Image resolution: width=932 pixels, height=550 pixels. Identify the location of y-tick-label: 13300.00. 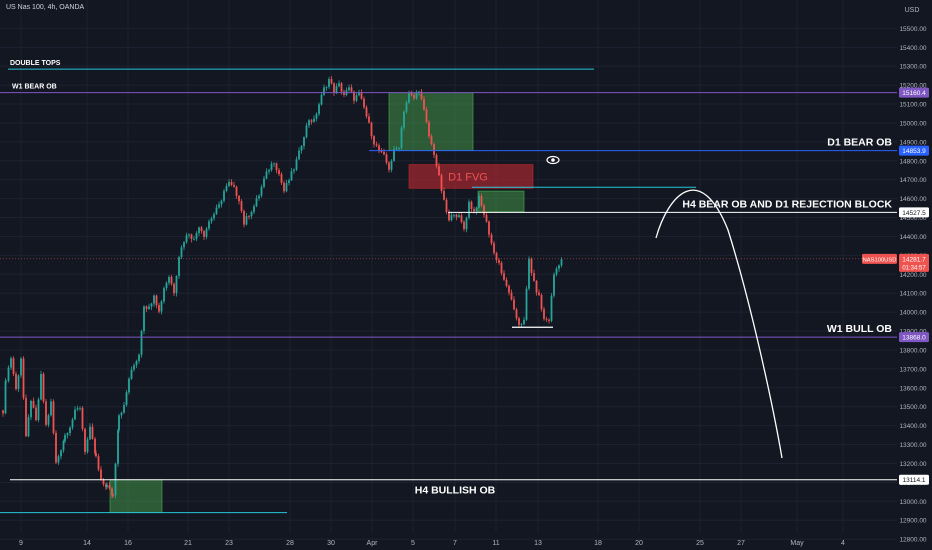
(912, 445).